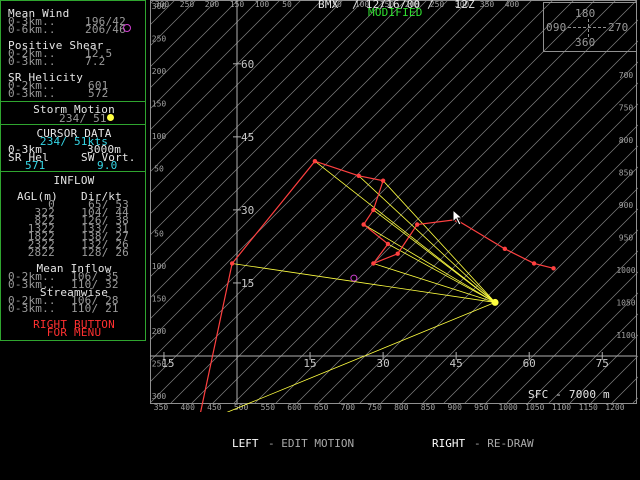  I want to click on hodograph-markers, so click(424, 290).